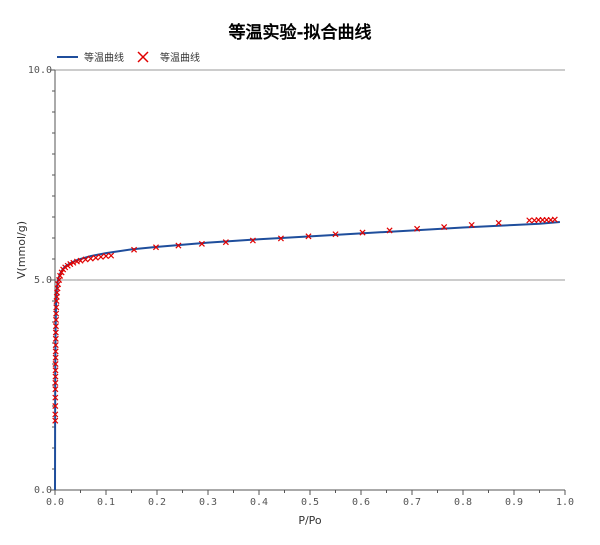 The height and width of the screenshot is (545, 600). Describe the element at coordinates (208, 502) in the screenshot. I see `x-tick-label: 0.3` at that location.